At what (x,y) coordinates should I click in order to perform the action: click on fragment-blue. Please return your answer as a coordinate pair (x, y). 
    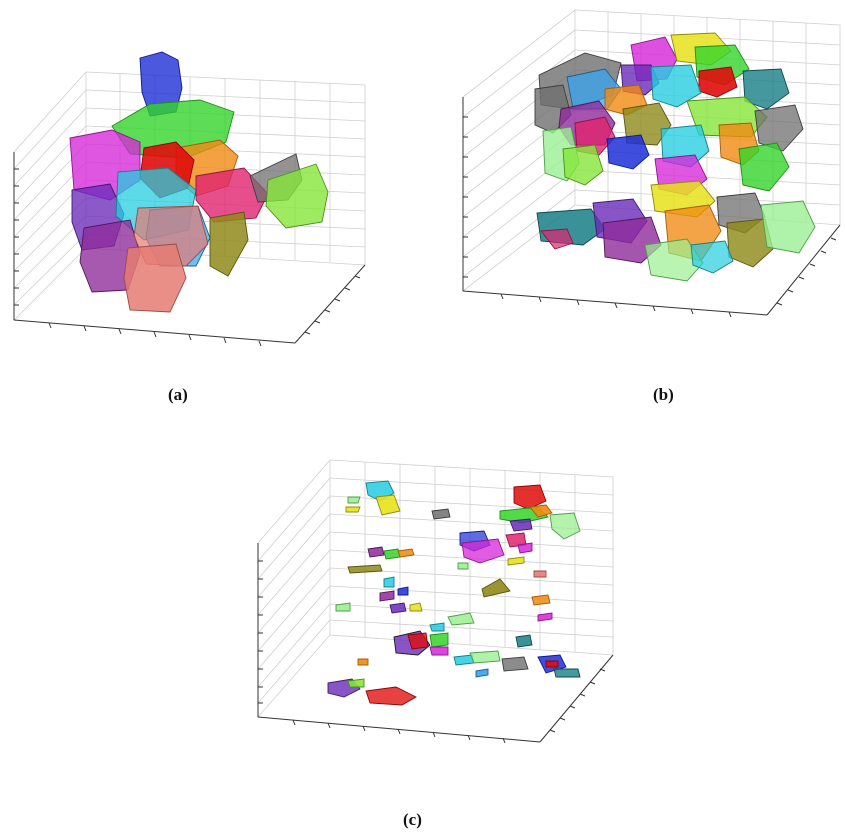
    Looking at the image, I should click on (403, 591).